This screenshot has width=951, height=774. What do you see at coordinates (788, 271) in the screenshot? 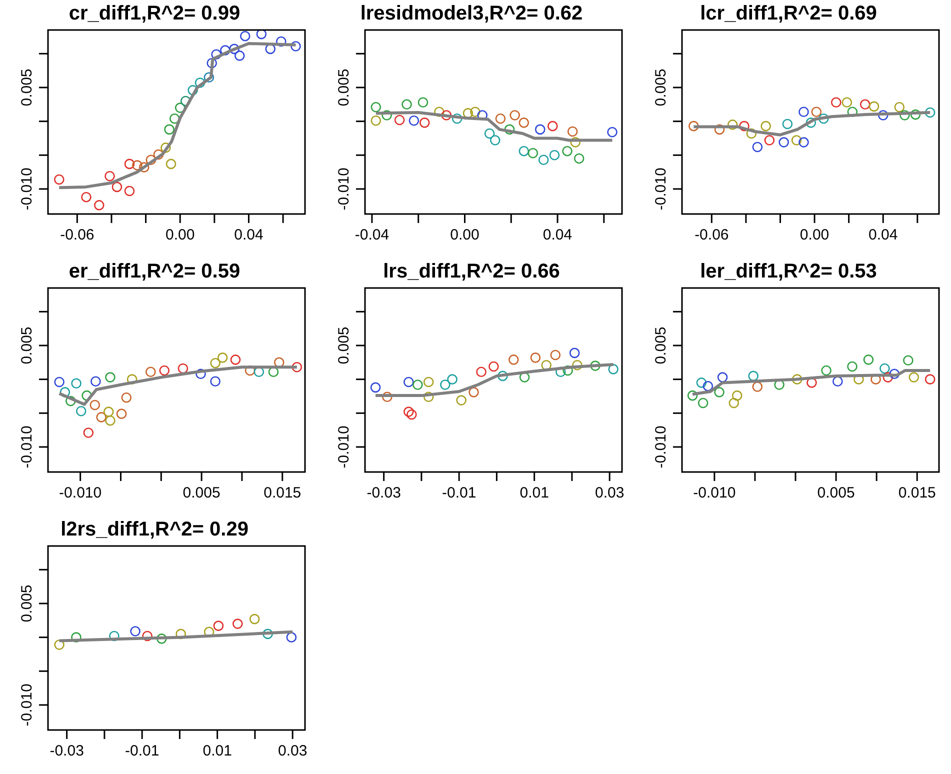
I see `chart-title: ler_diff1,R^2= 0.53` at bounding box center [788, 271].